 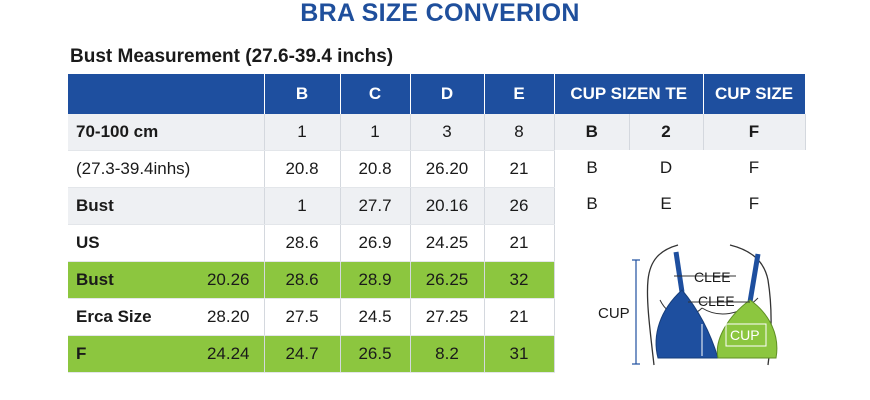 I want to click on table-cell: 28.9, so click(x=375, y=280).